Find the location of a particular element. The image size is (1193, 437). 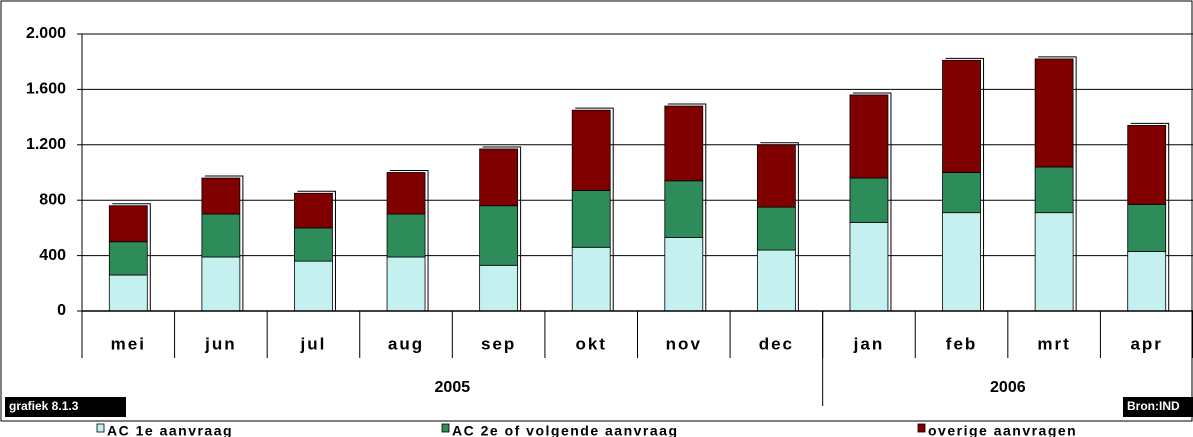

y-tick-label: 0 is located at coordinates (61, 310).